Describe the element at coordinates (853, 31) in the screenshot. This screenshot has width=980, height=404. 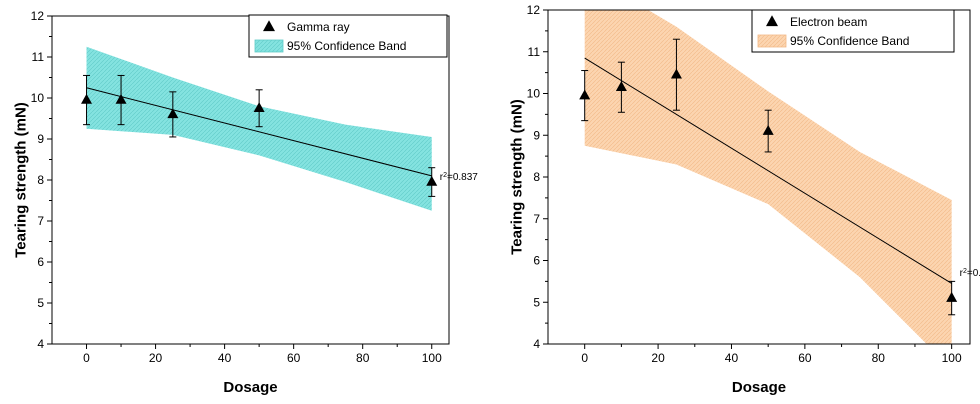
I see `legend: Electron beam 95% Confidence Band` at that location.